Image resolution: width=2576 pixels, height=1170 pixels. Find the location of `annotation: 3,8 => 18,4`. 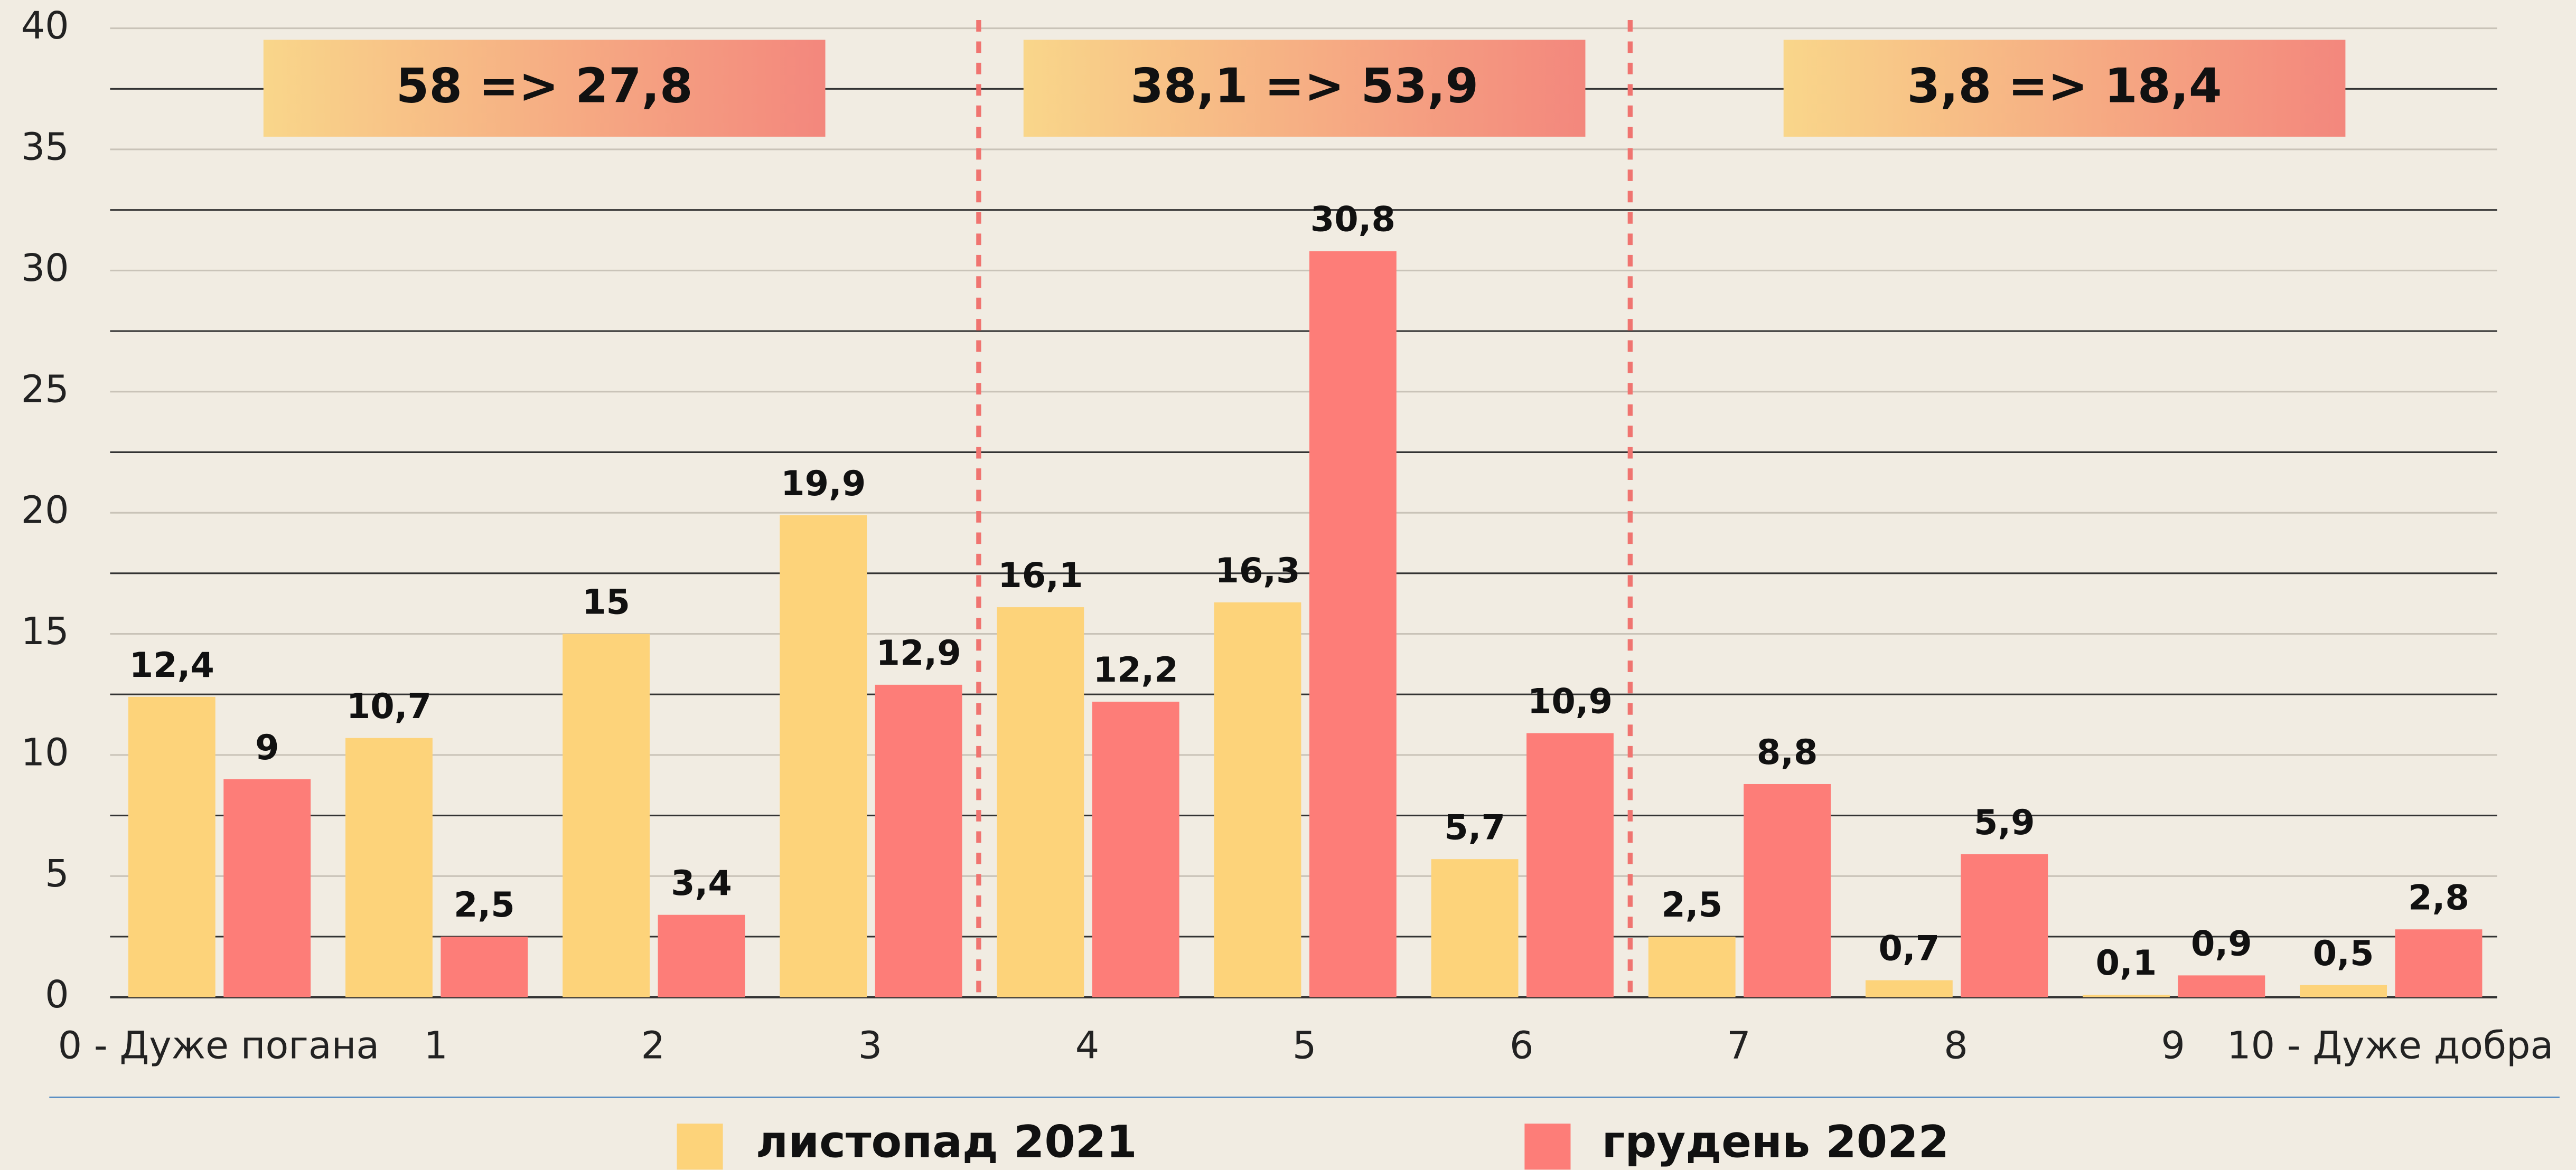

annotation: 3,8 => 18,4 is located at coordinates (2064, 86).